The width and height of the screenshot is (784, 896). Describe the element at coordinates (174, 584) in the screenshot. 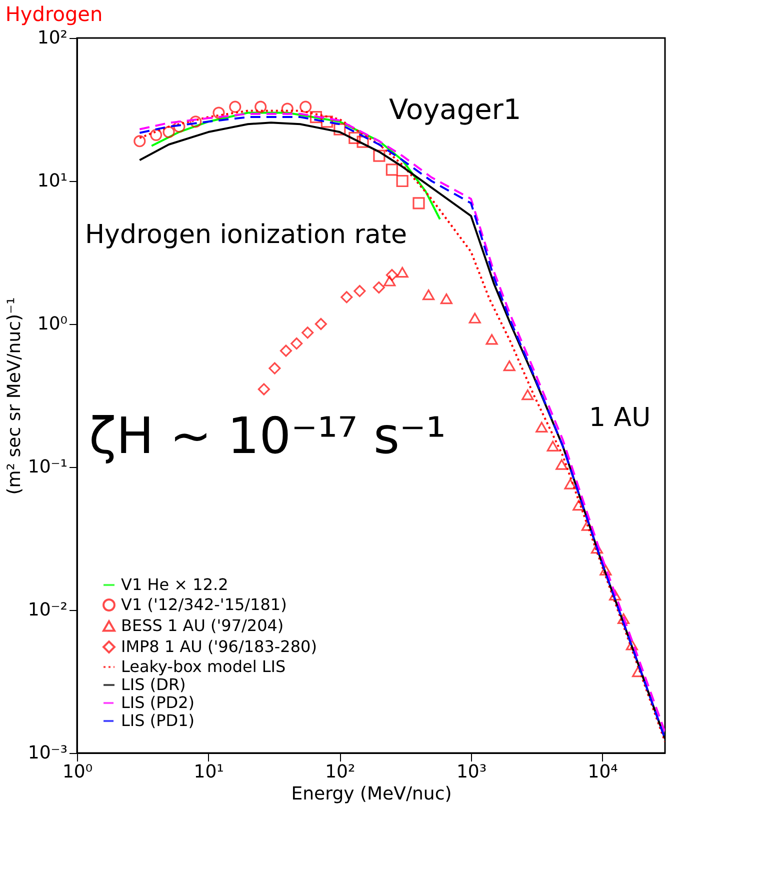

I see `legend-label: V1 He × 12.2` at that location.